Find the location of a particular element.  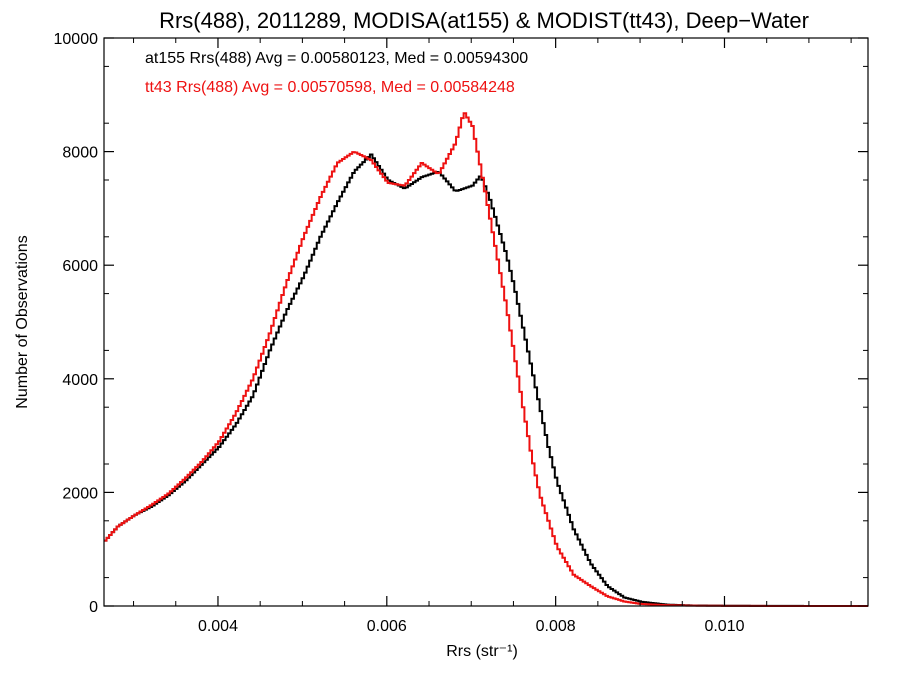

y-tick-label: 8000 is located at coordinates (80, 153).